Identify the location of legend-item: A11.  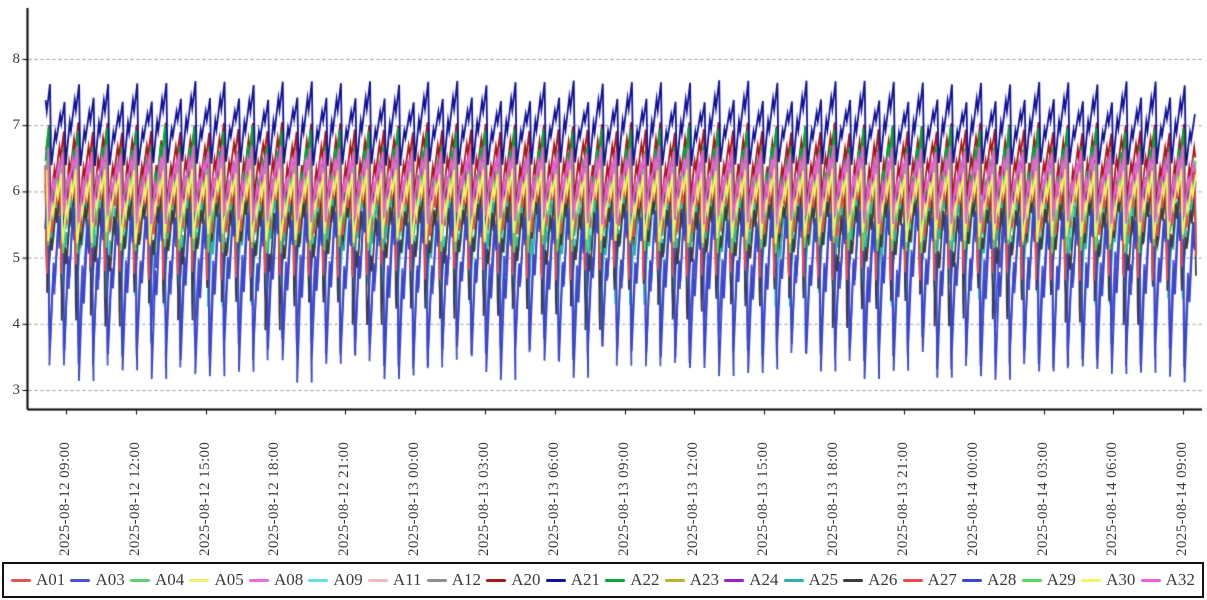
(394, 580).